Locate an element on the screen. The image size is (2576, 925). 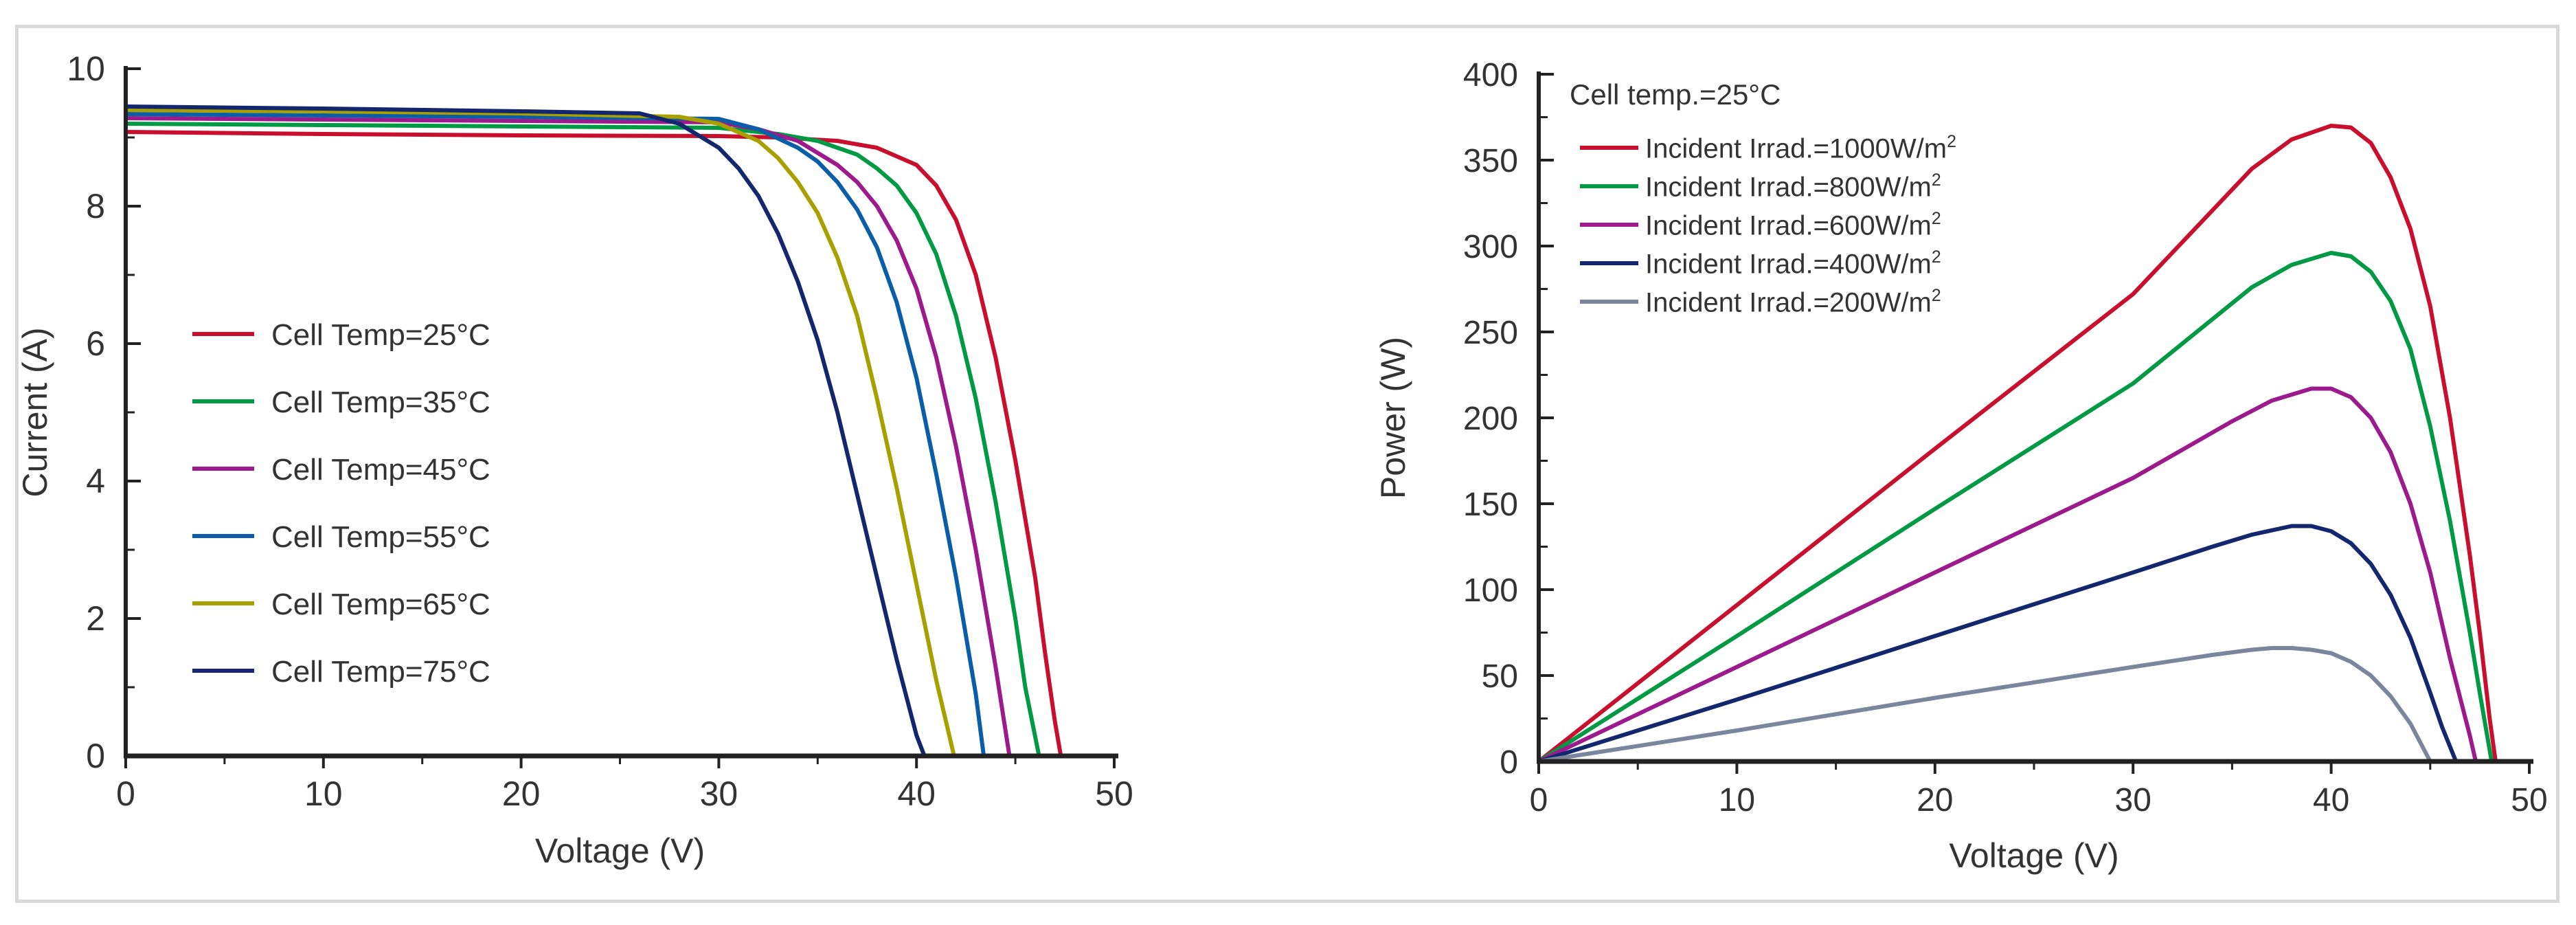
pv-annotation: Cell temp.=25°C is located at coordinates (1675, 94).